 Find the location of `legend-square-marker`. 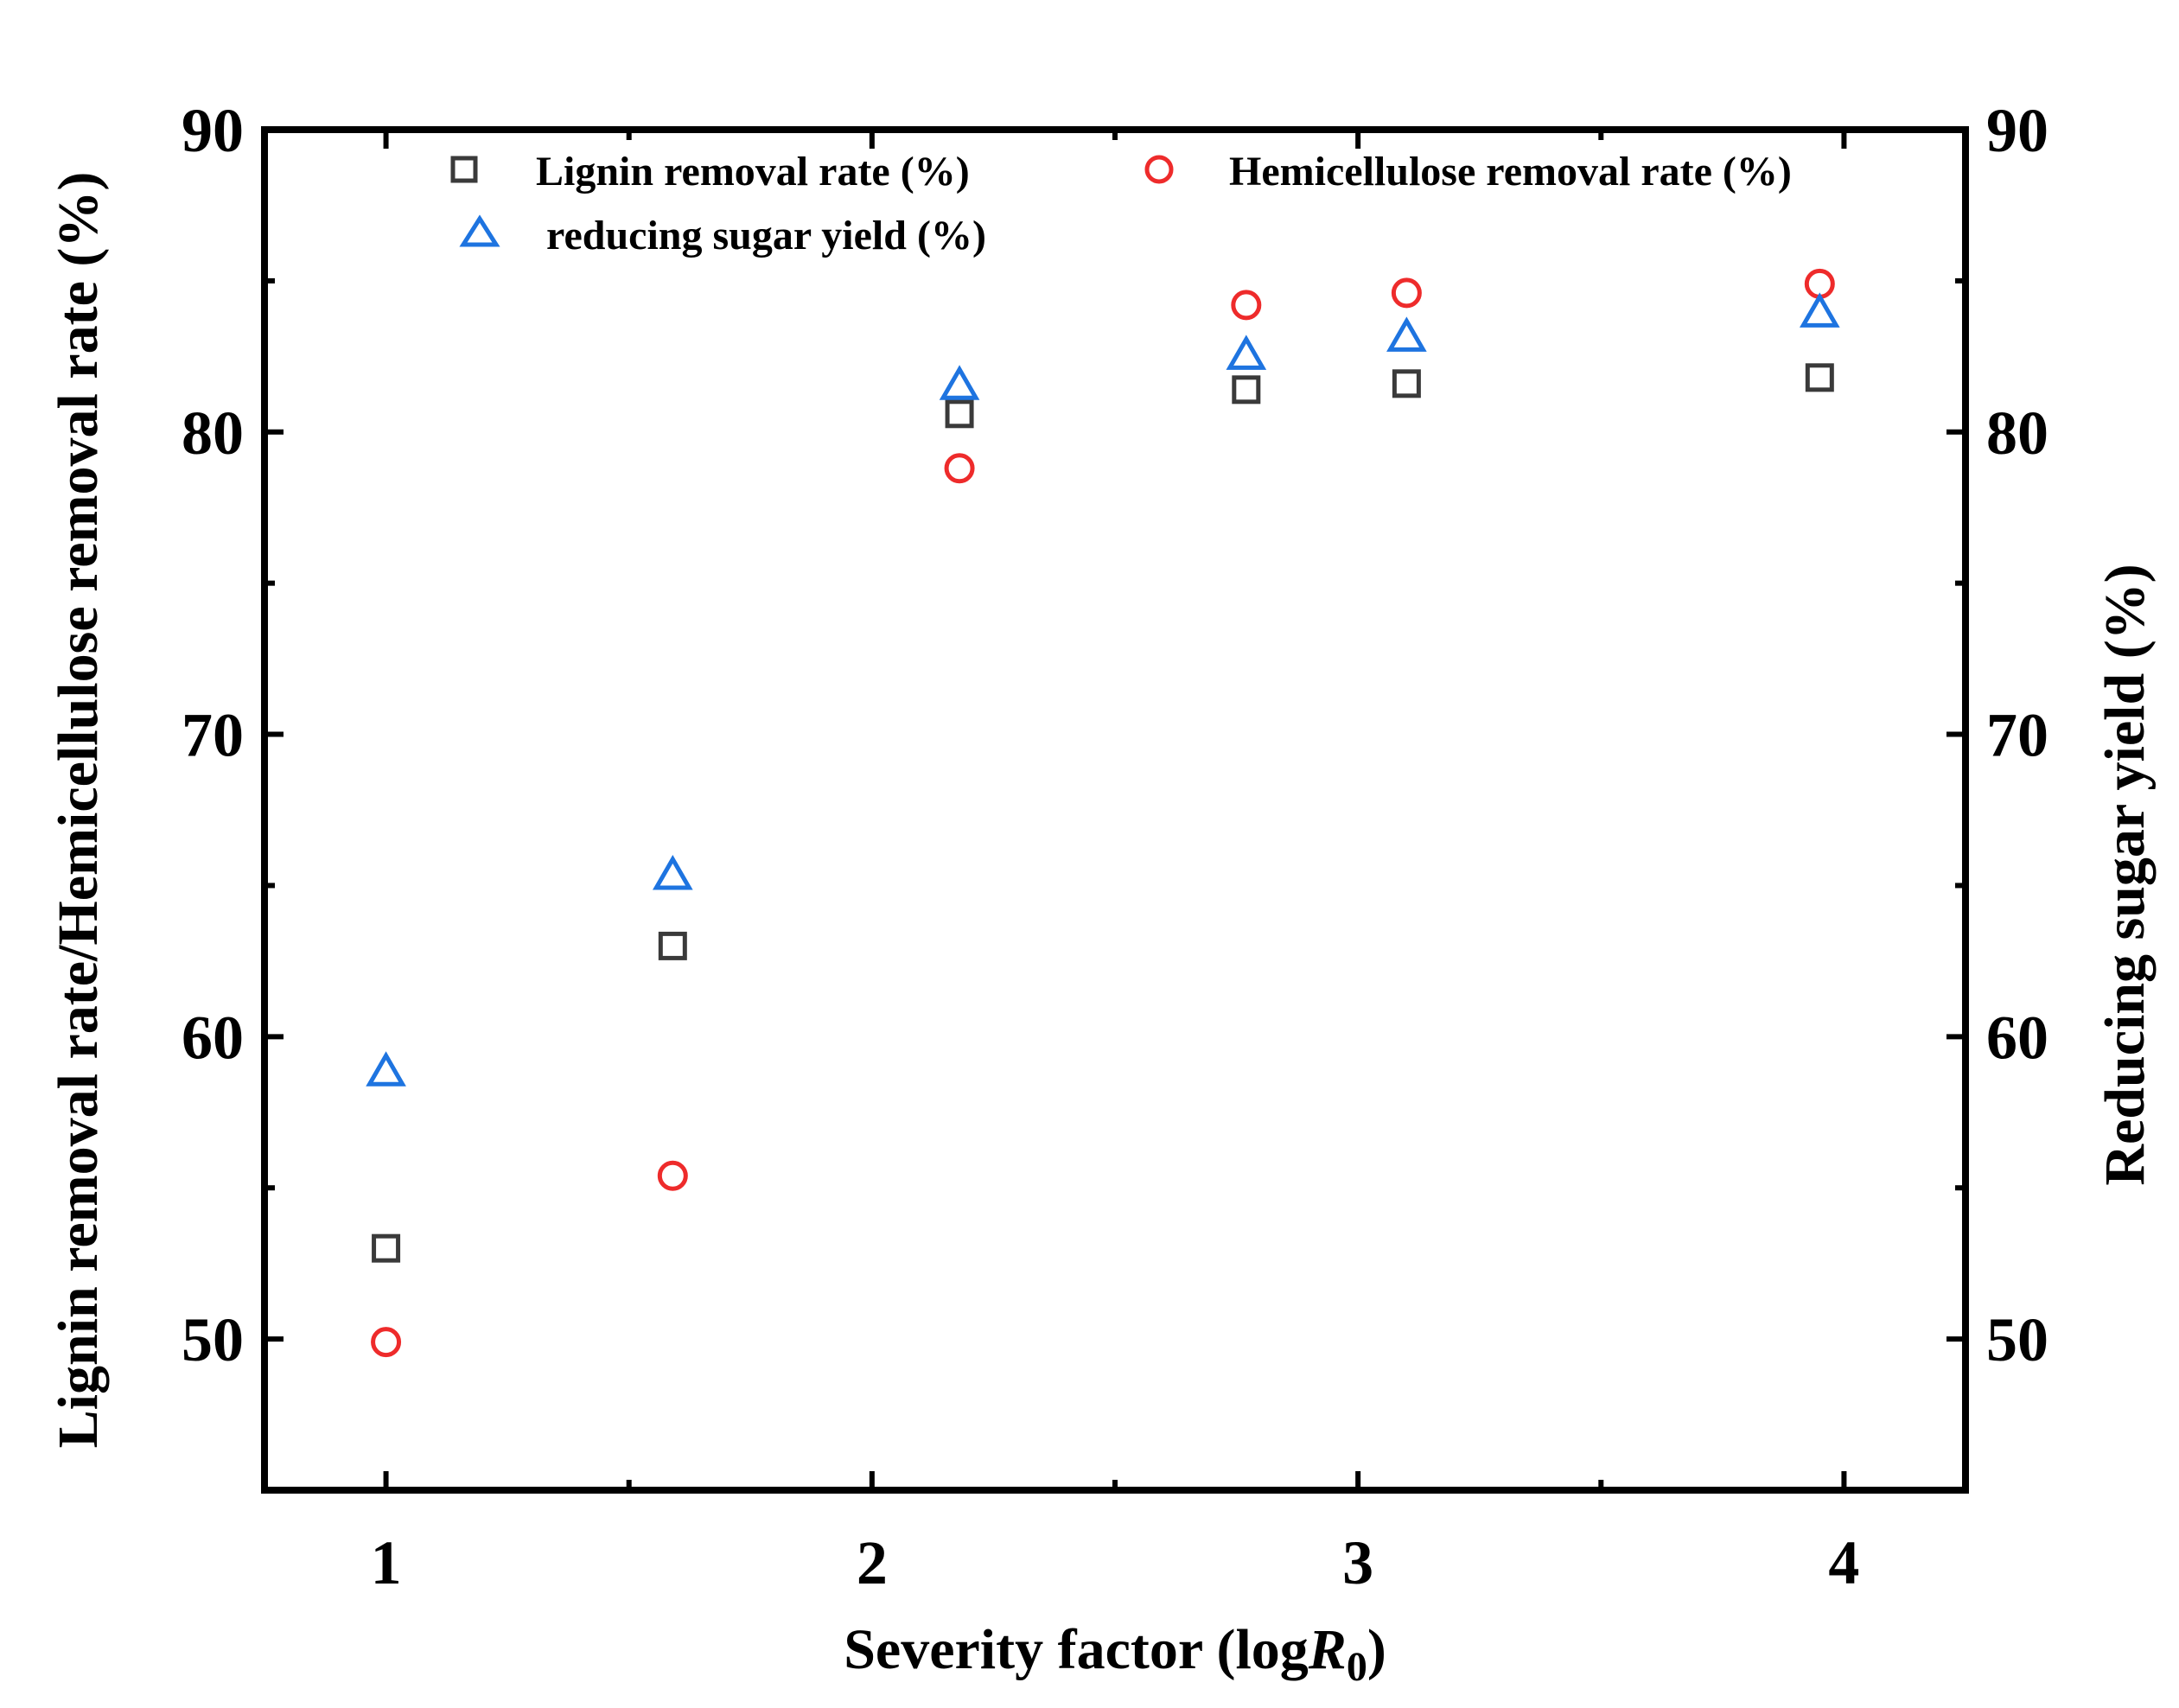

legend-square-marker is located at coordinates (464, 169).